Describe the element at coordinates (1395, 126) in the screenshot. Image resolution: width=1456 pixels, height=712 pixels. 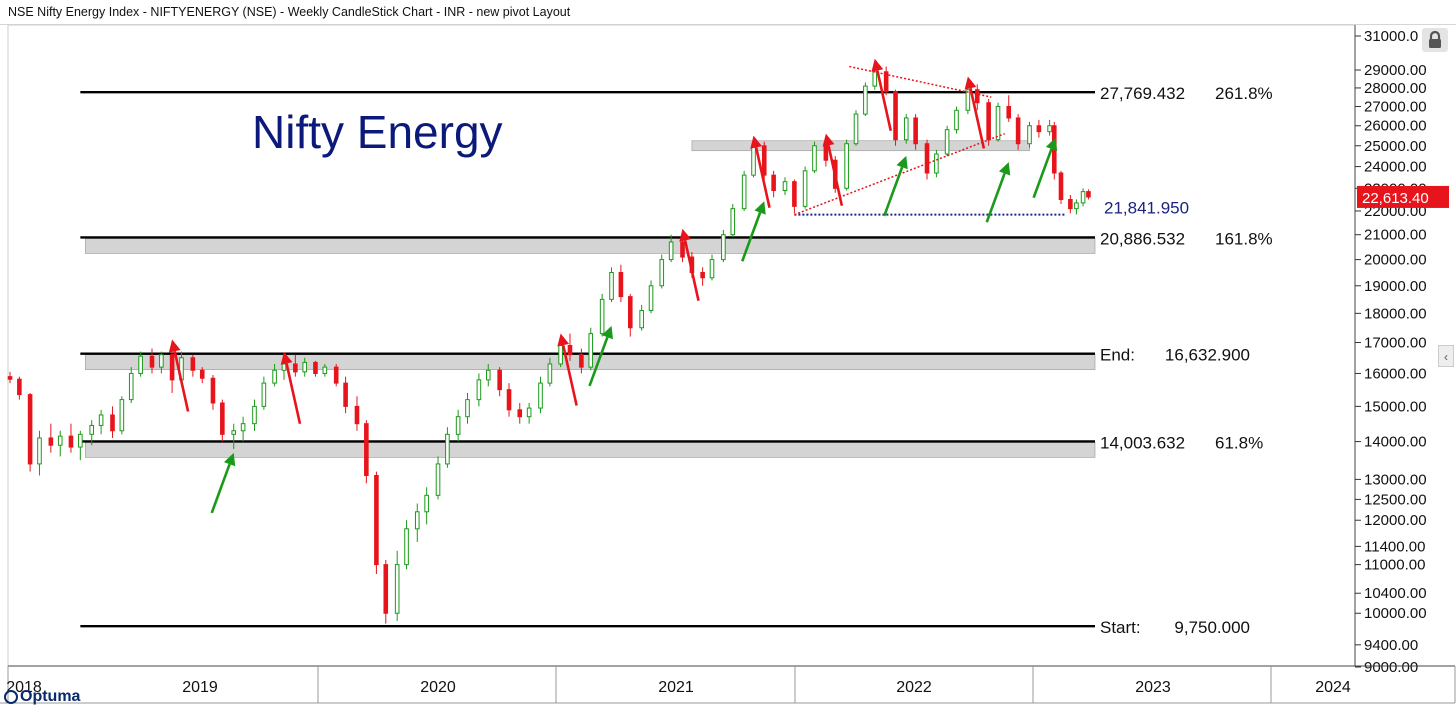
I see `y-tick-label: 26000.00` at that location.